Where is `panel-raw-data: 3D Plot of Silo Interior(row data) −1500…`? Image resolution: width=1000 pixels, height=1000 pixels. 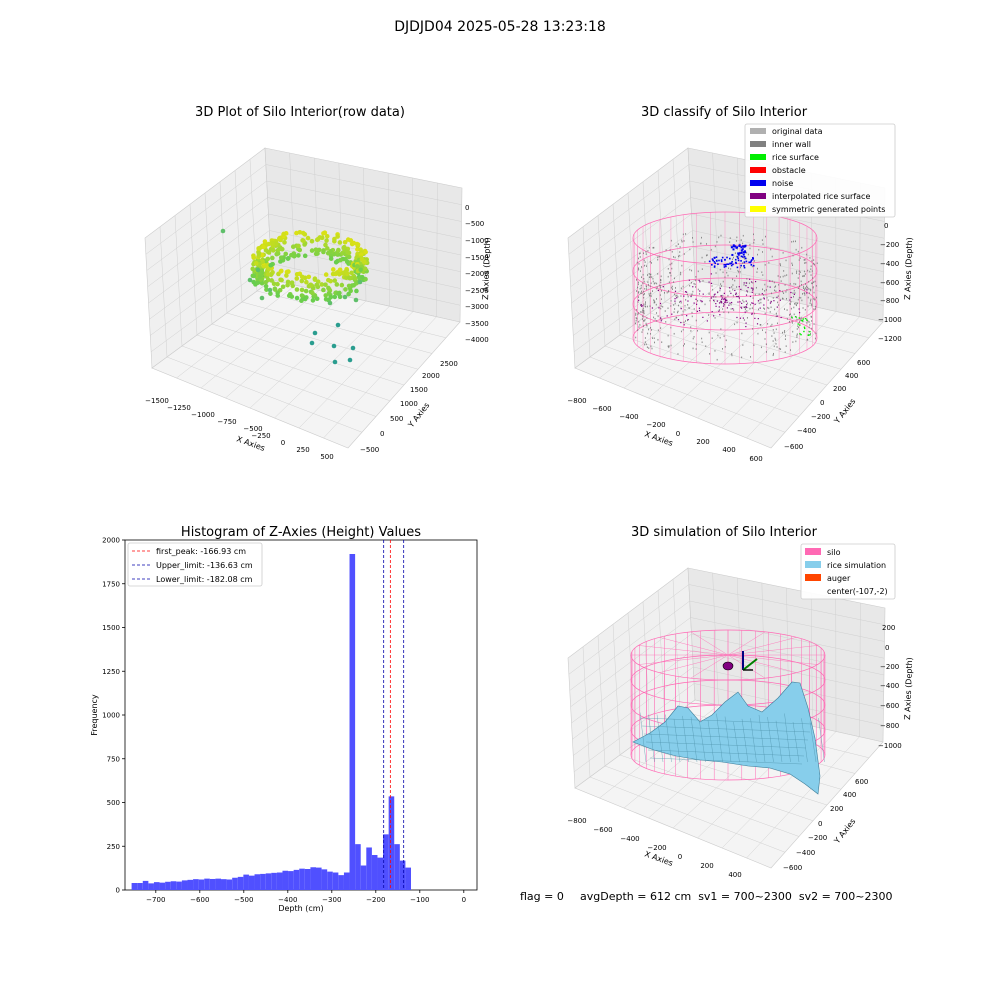 panel-raw-data: 3D Plot of Silo Interior(row data) −1500… is located at coordinates (318, 283).